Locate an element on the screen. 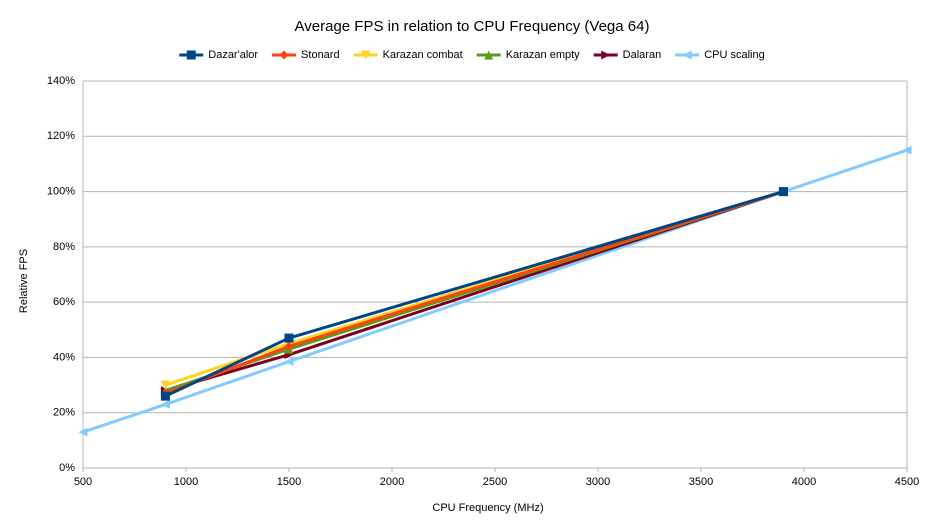  y-tick-label: 20% is located at coordinates (64, 413).